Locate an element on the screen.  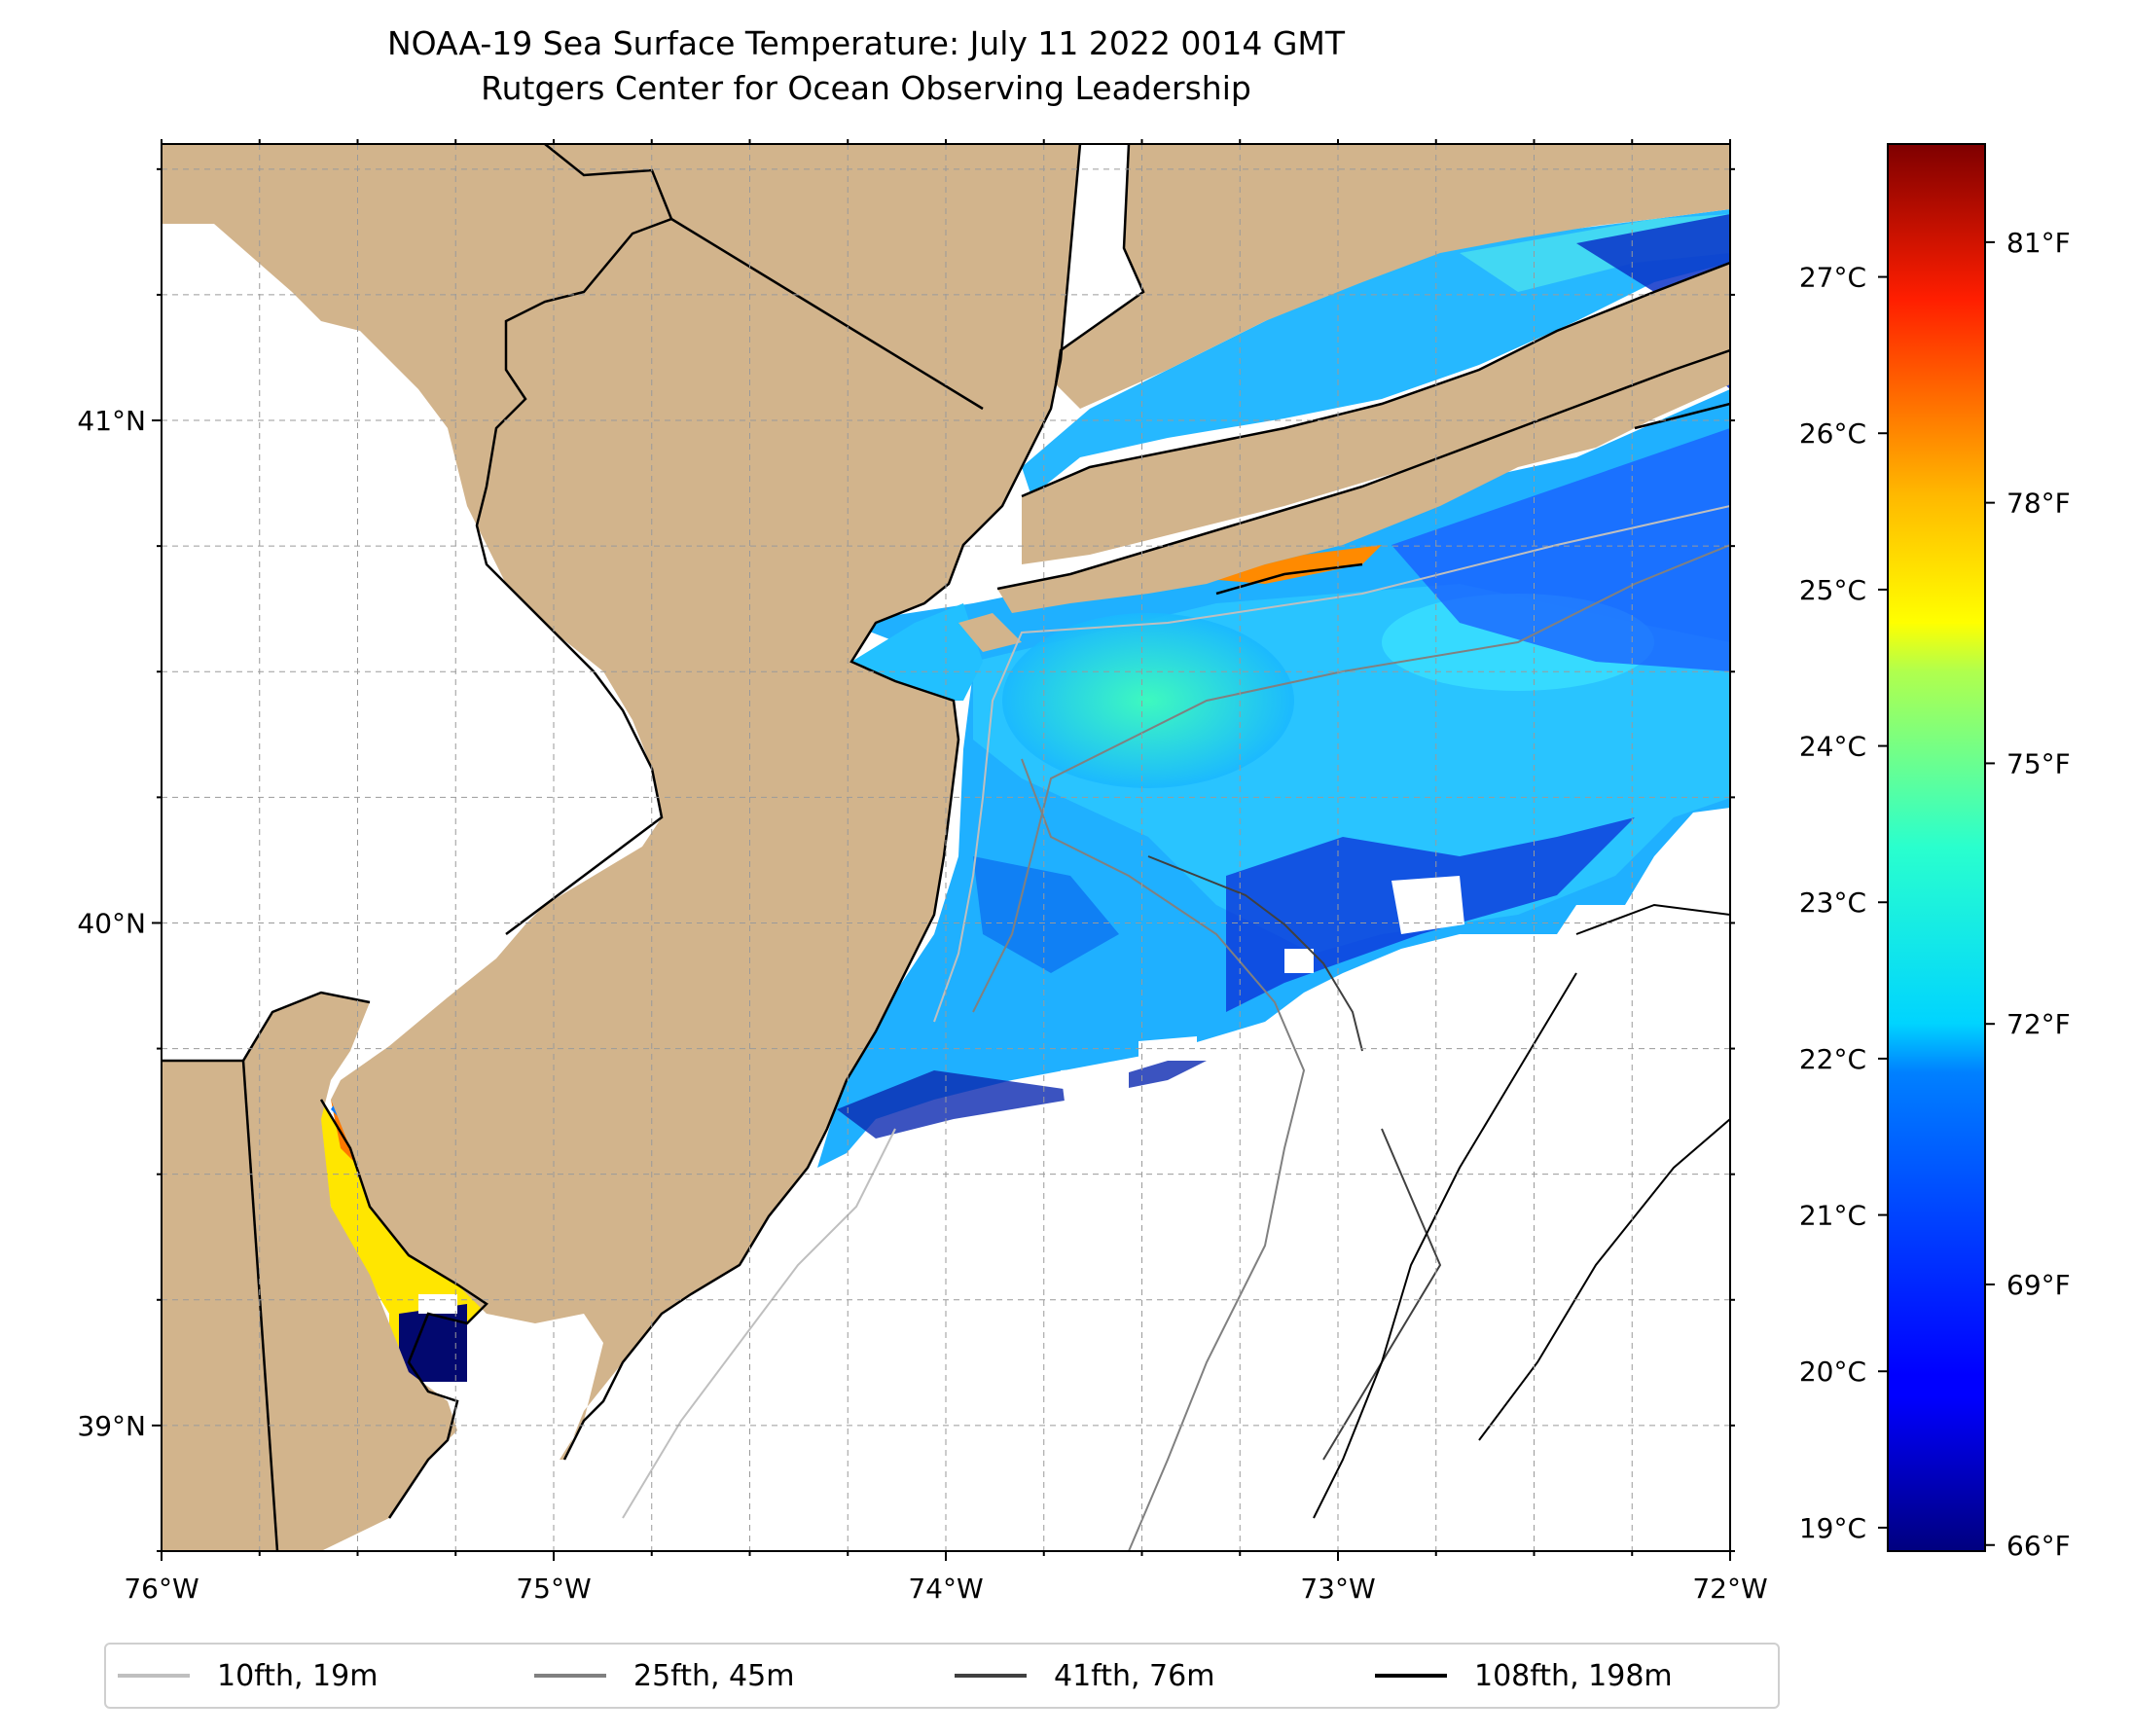
fahrenheit-tick-label: 75°F is located at coordinates (2038, 763).